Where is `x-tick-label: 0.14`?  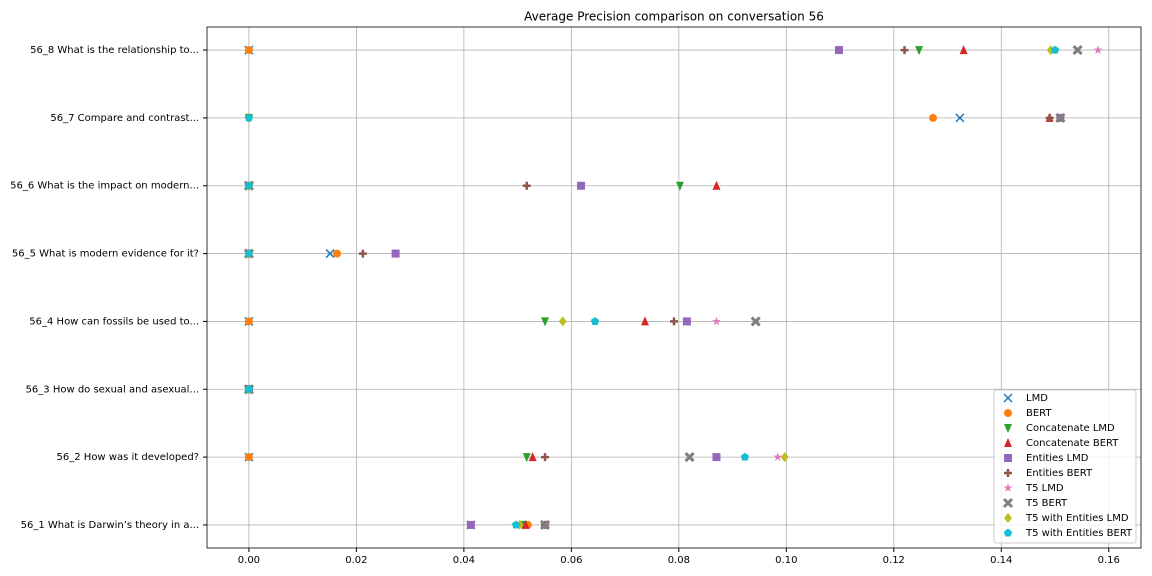
x-tick-label: 0.14 is located at coordinates (1001, 560).